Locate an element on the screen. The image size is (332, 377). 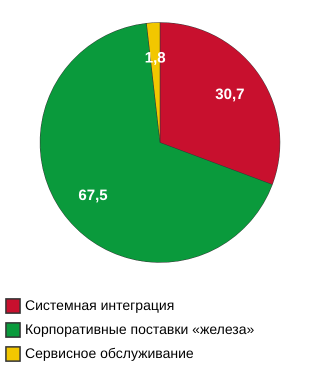
legend-label: Системная интеграция is located at coordinates (99, 305).